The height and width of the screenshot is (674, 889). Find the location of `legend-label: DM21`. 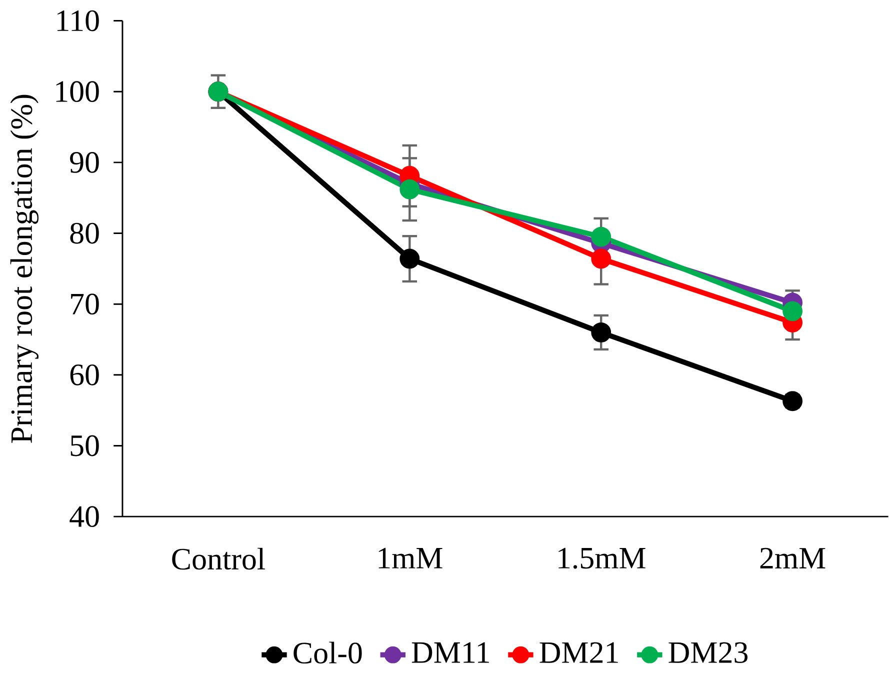

legend-label: DM21 is located at coordinates (579, 652).